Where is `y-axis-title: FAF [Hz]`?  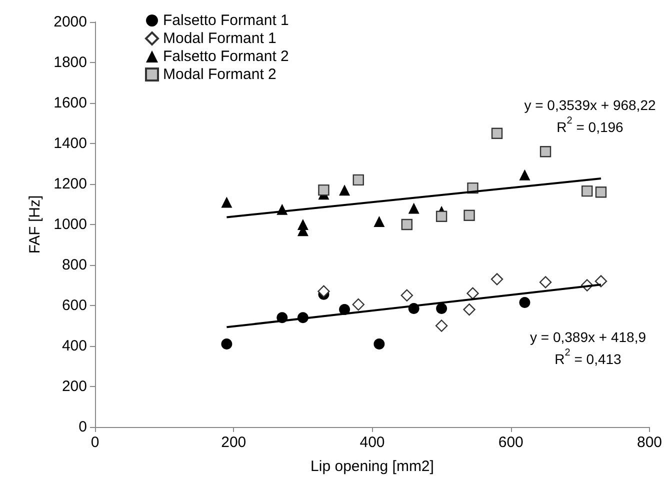
y-axis-title: FAF [Hz] is located at coordinates (35, 224).